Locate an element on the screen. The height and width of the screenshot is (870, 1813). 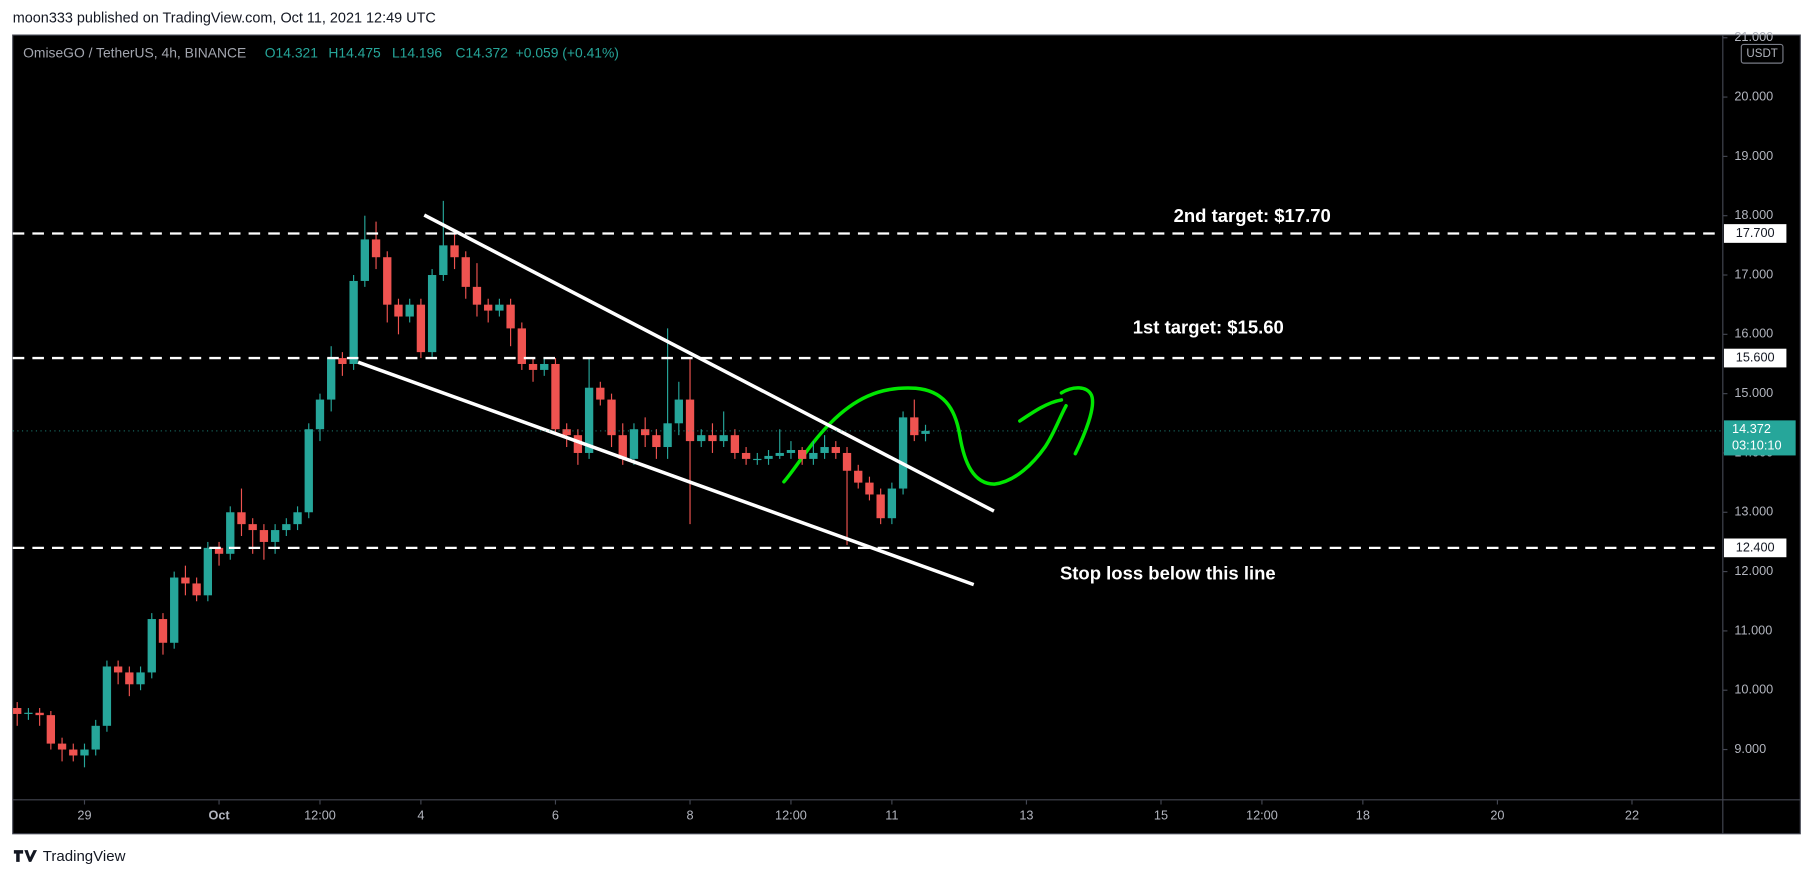
countdown: 03:10:10 is located at coordinates (1756, 444).